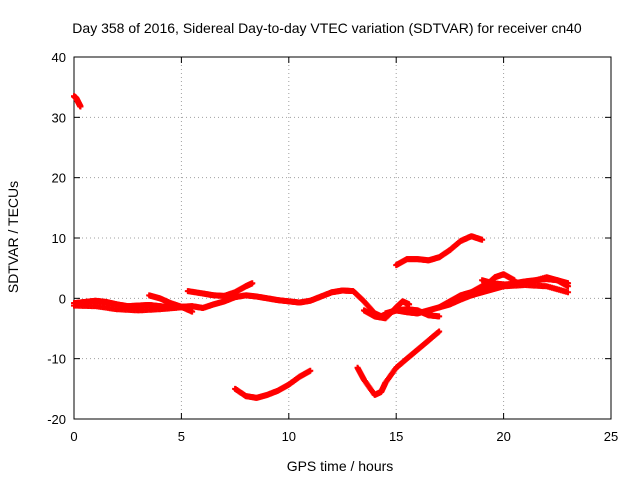  I want to click on x-tick-label: 25, so click(611, 436).